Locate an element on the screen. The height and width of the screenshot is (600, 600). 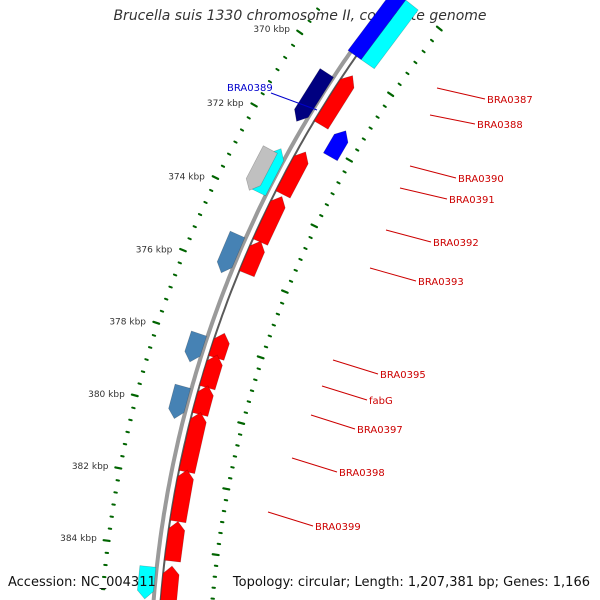
scale-label: 378 kbp is located at coordinates (127, 323).